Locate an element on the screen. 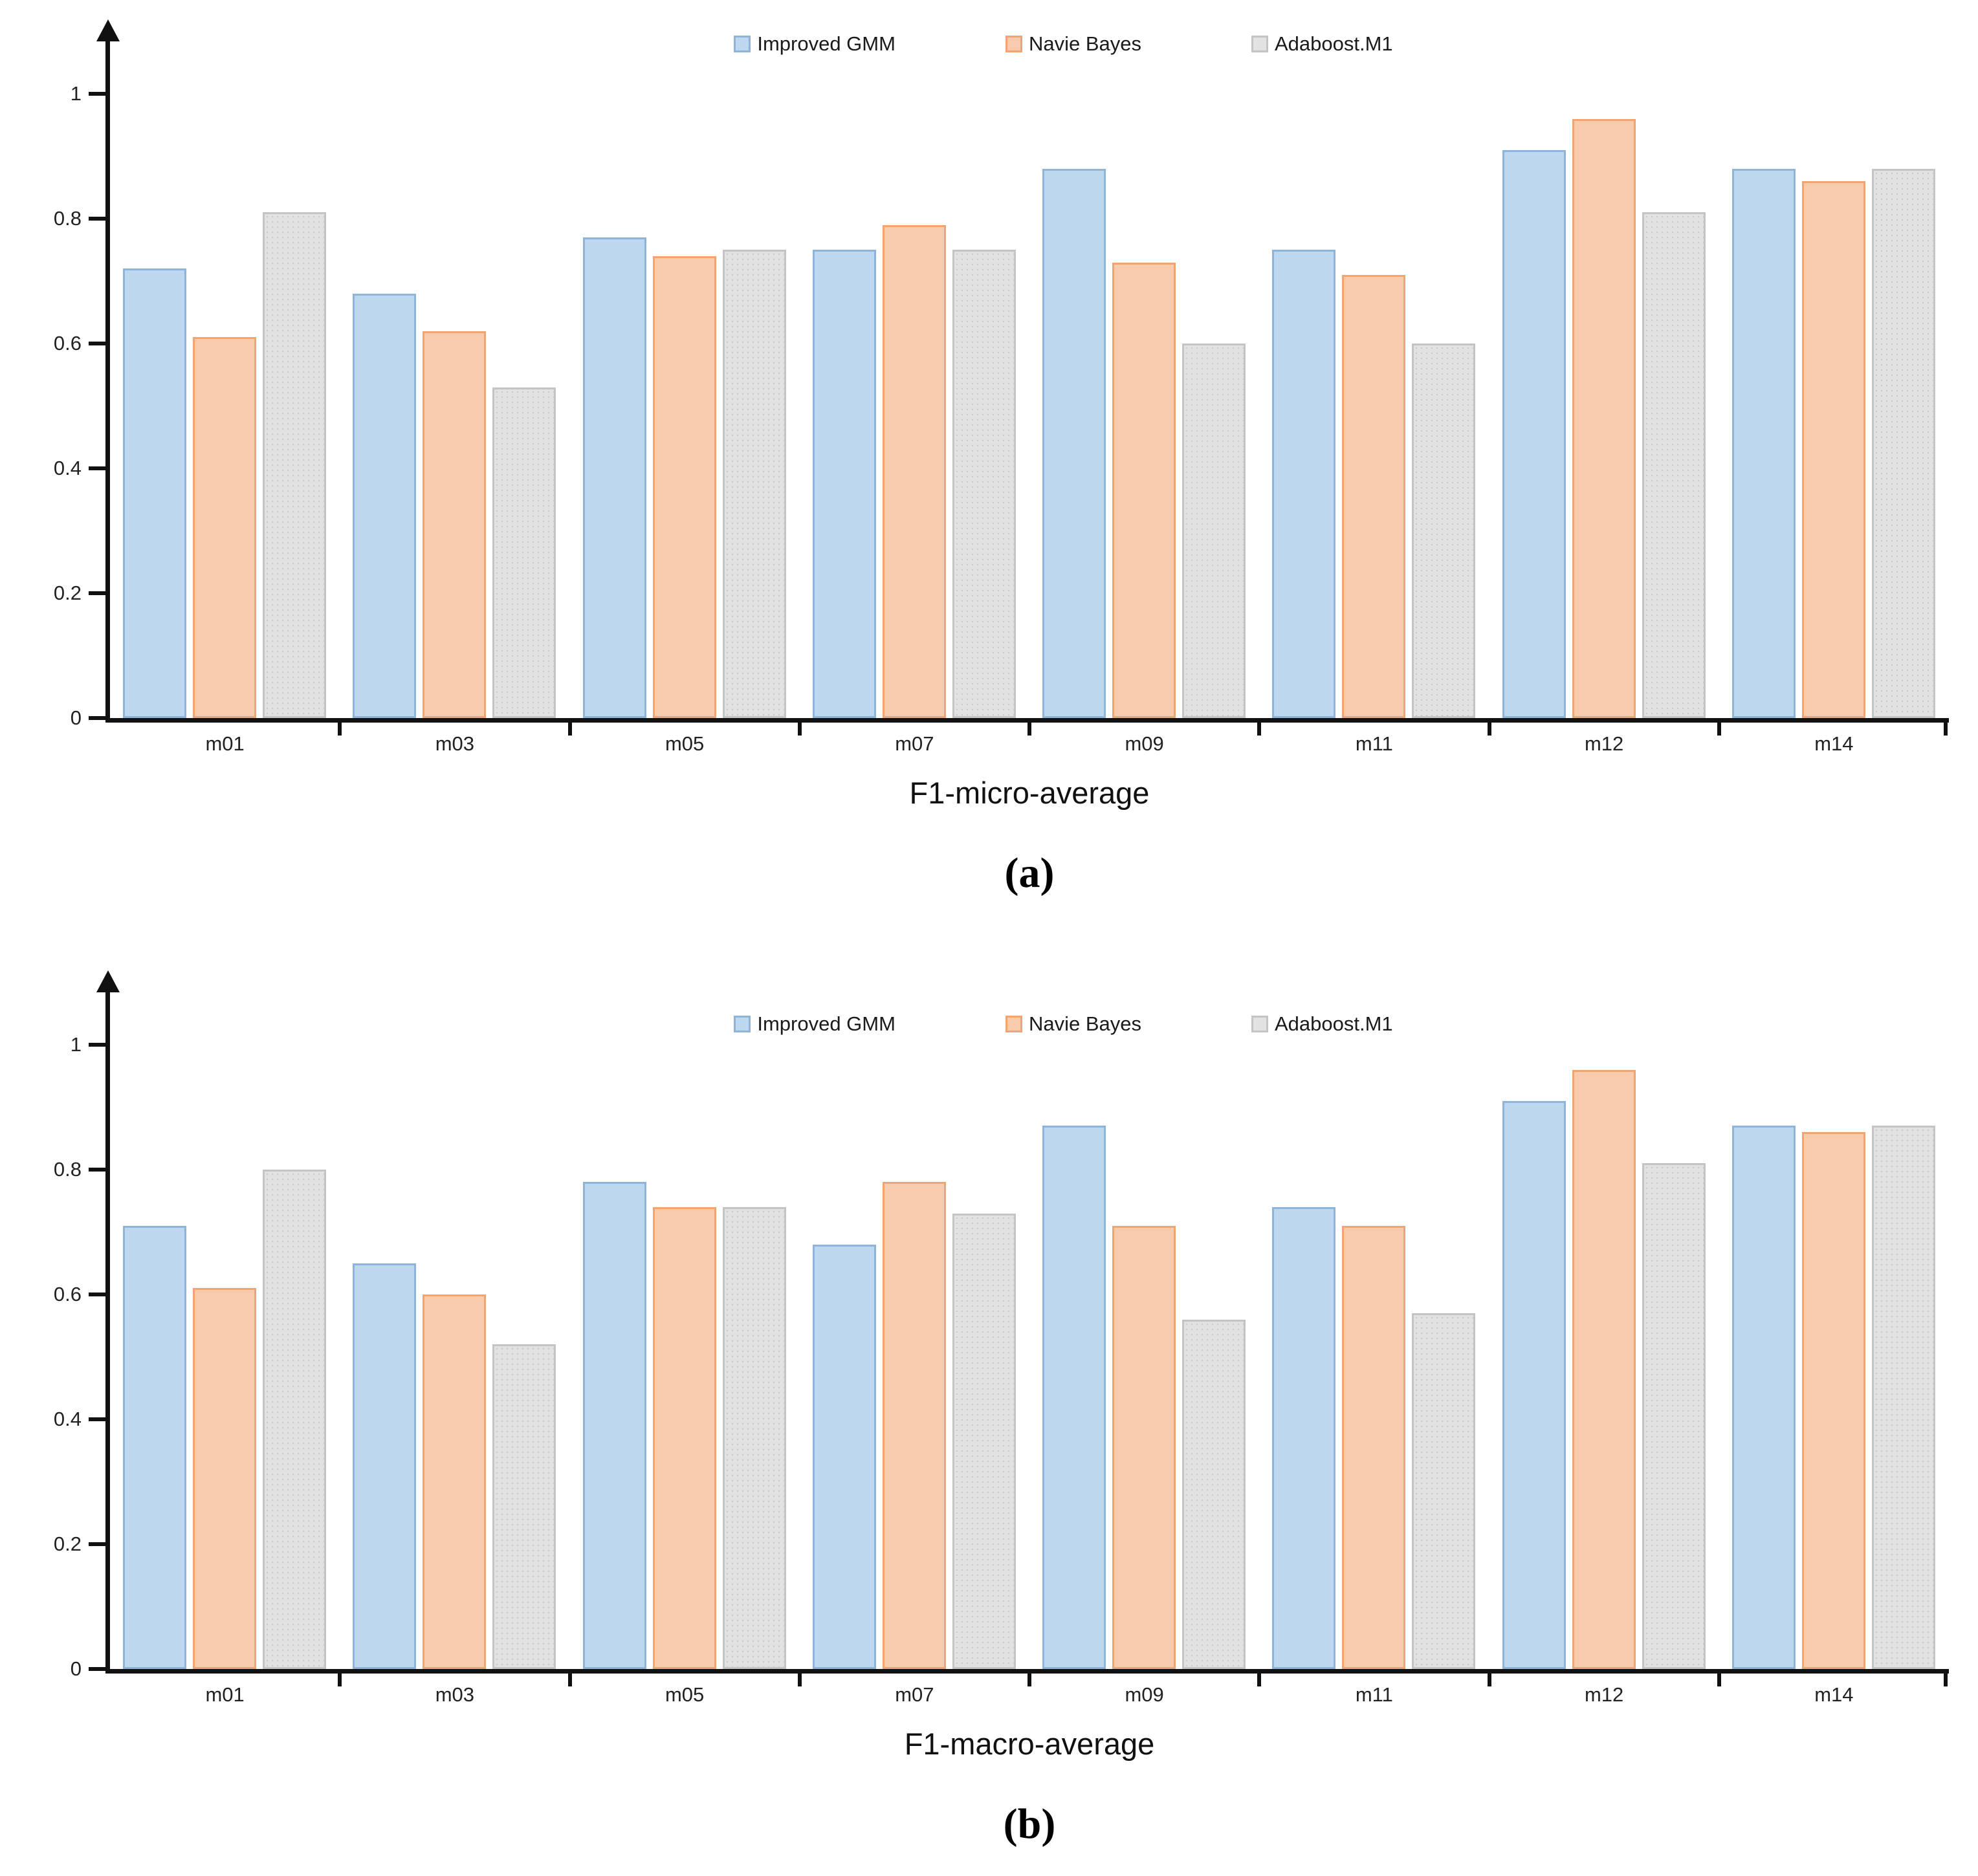 The image size is (1978, 1876). legend-marker-navie-bayes-icon is located at coordinates (1013, 44).